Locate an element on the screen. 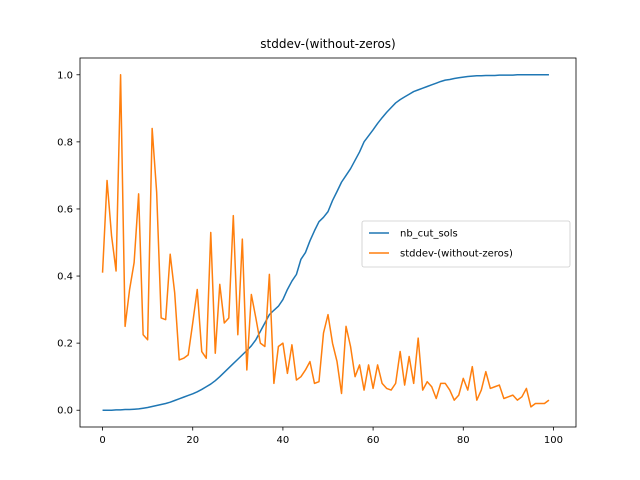 This screenshot has width=640, height=480. y-tick-label: 0.6 is located at coordinates (65, 209).